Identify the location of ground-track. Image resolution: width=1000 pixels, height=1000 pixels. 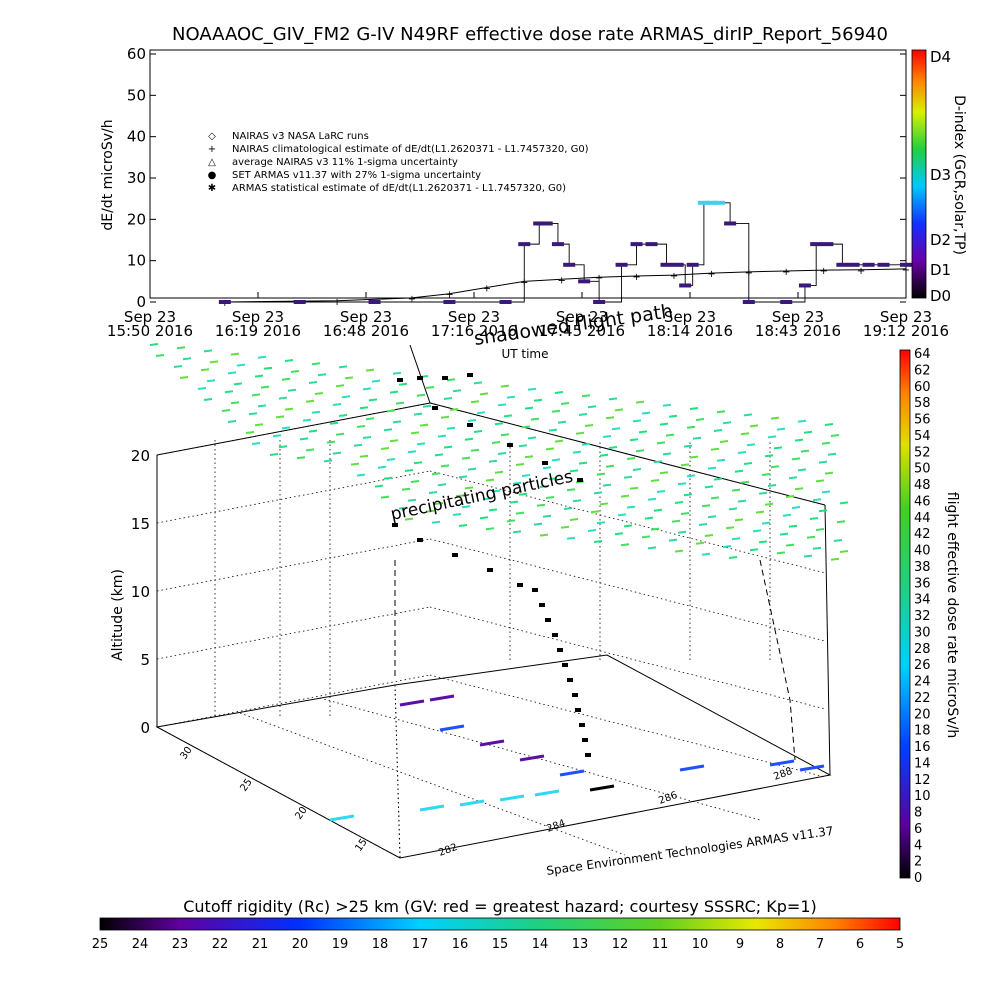
(577, 758).